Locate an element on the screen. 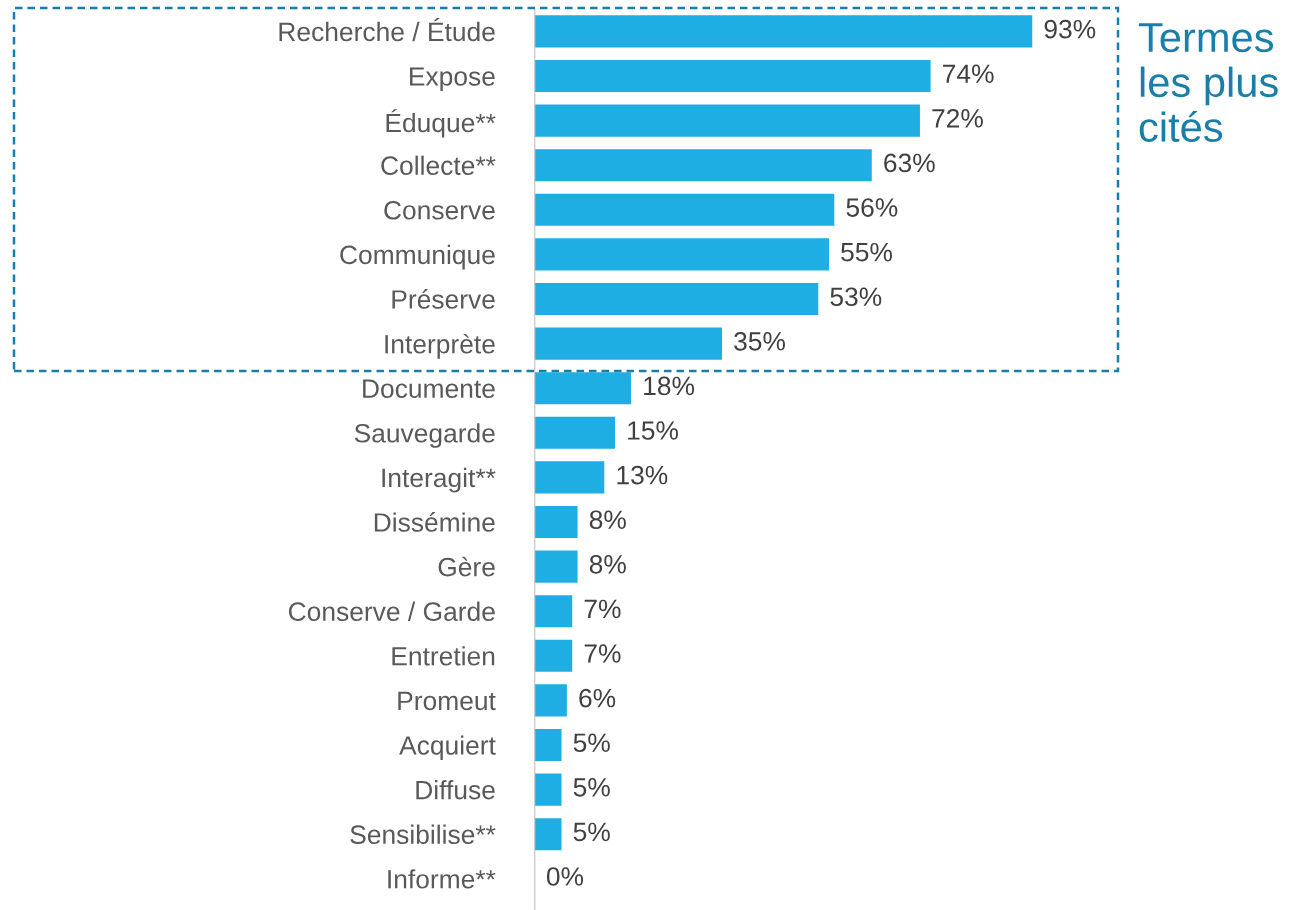  y-tick-label: Sauvegarde is located at coordinates (424, 435).